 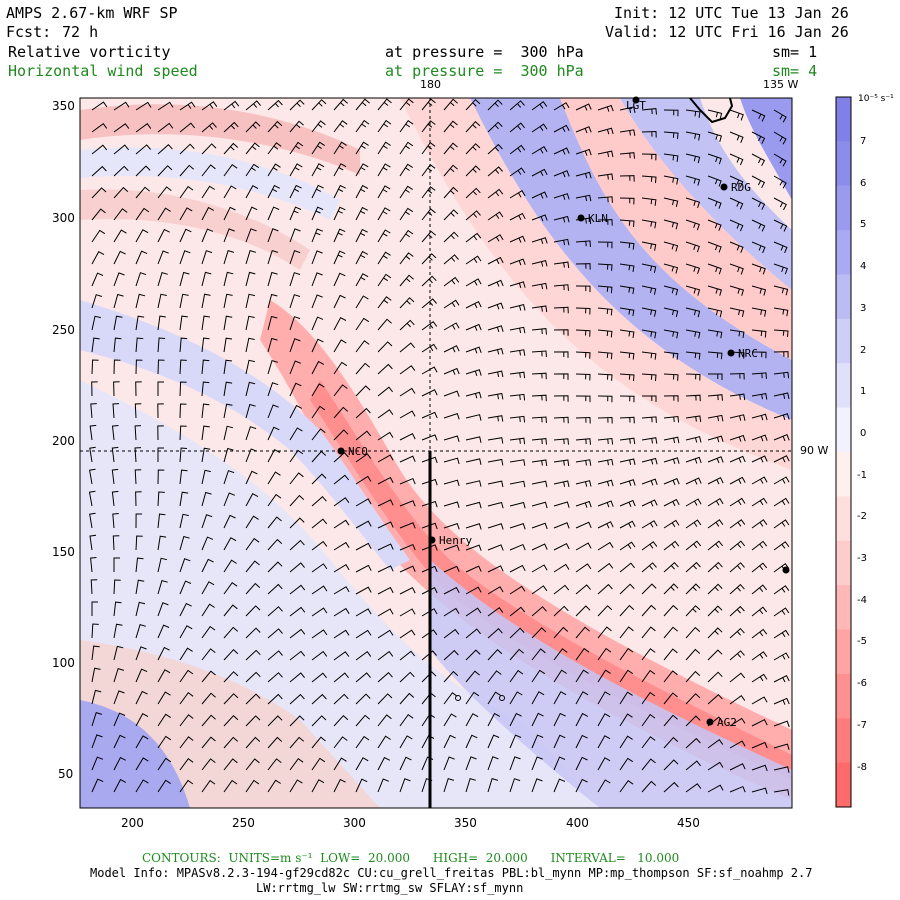 What do you see at coordinates (862, 767) in the screenshot?
I see `colorbar-label: -8` at bounding box center [862, 767].